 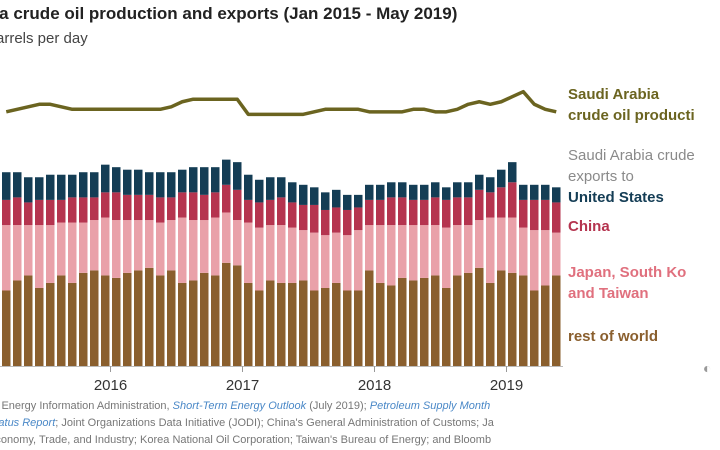 What do you see at coordinates (506, 385) in the screenshot?
I see `x-tick-label: 2019` at bounding box center [506, 385].